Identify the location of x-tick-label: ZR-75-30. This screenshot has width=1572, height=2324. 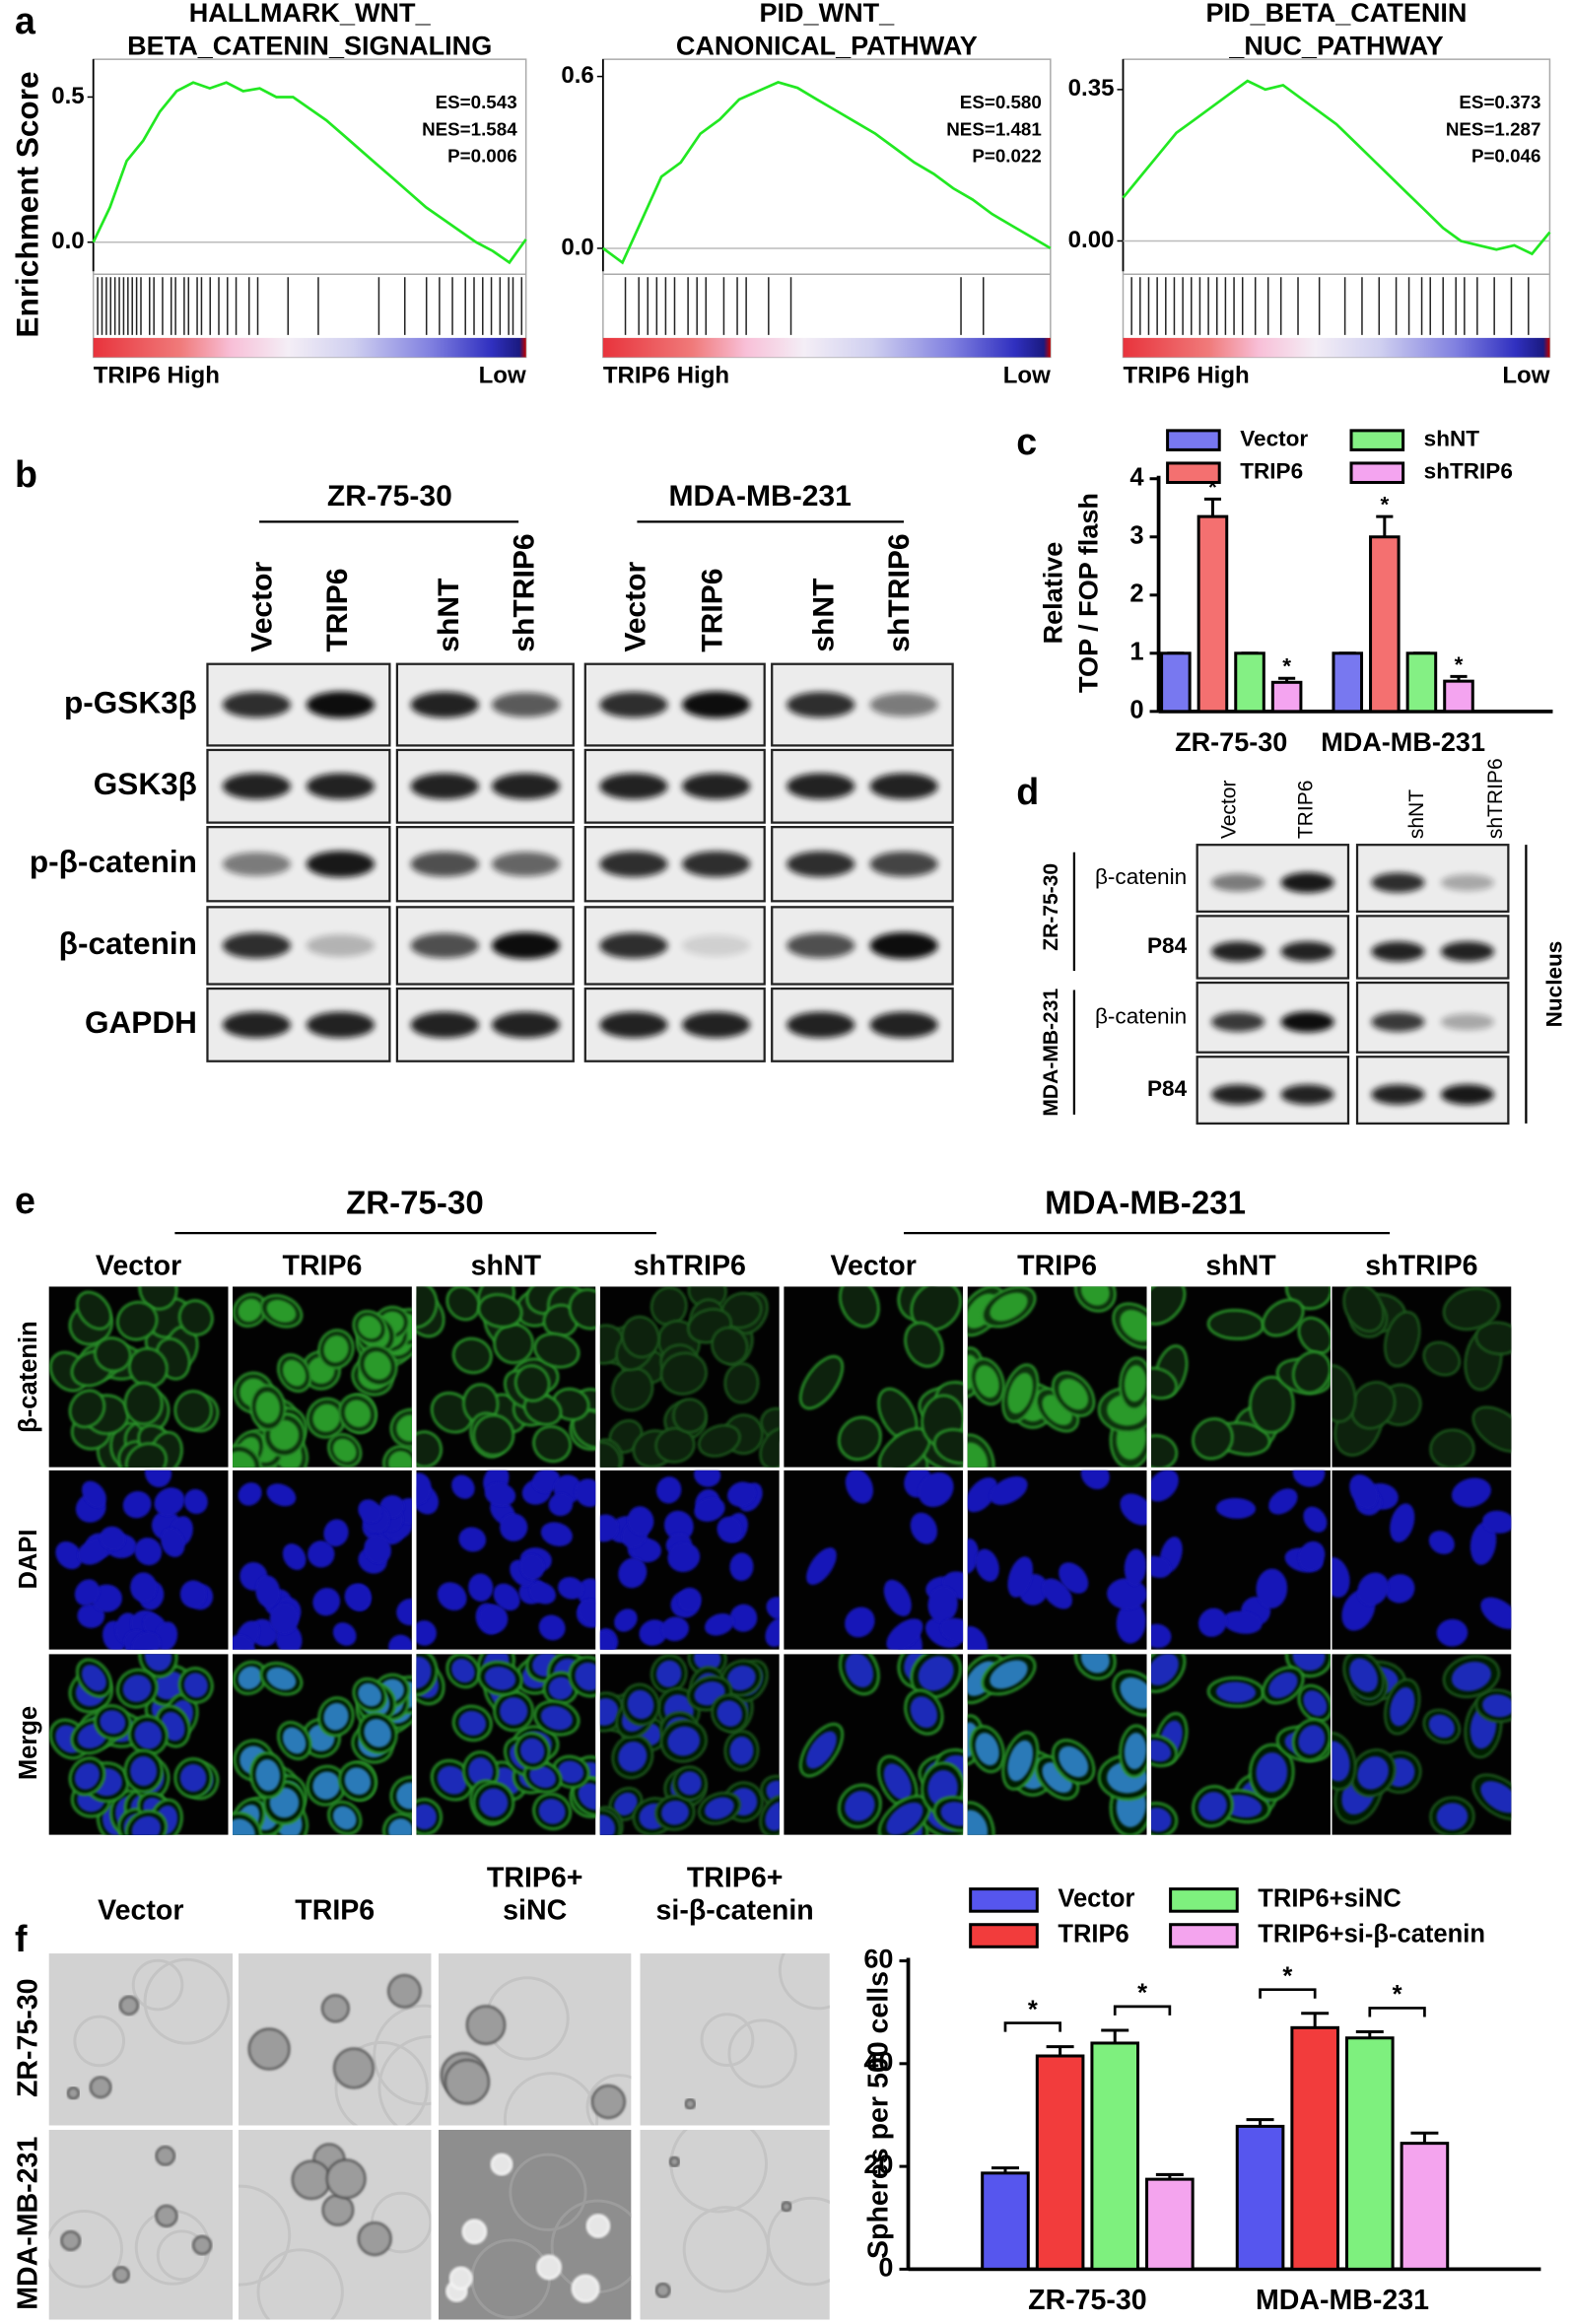
(1087, 2300).